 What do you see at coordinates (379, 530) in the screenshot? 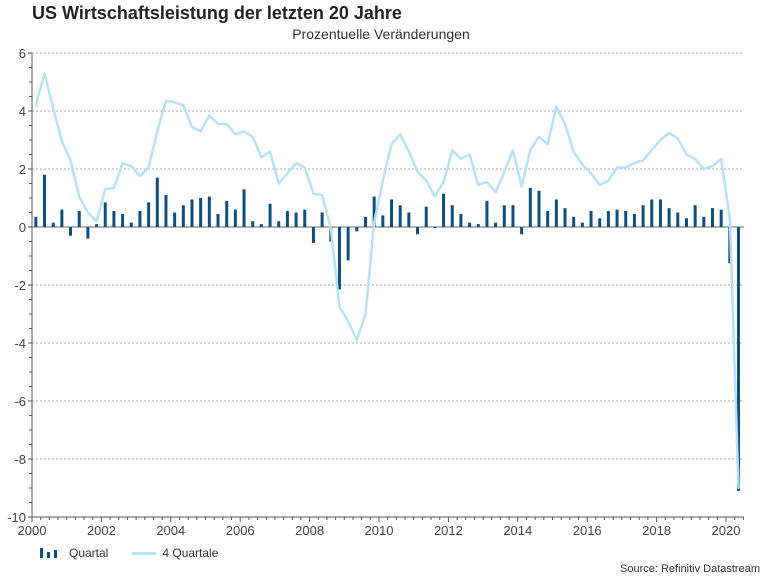
I see `x-tick-label: 2010` at bounding box center [379, 530].